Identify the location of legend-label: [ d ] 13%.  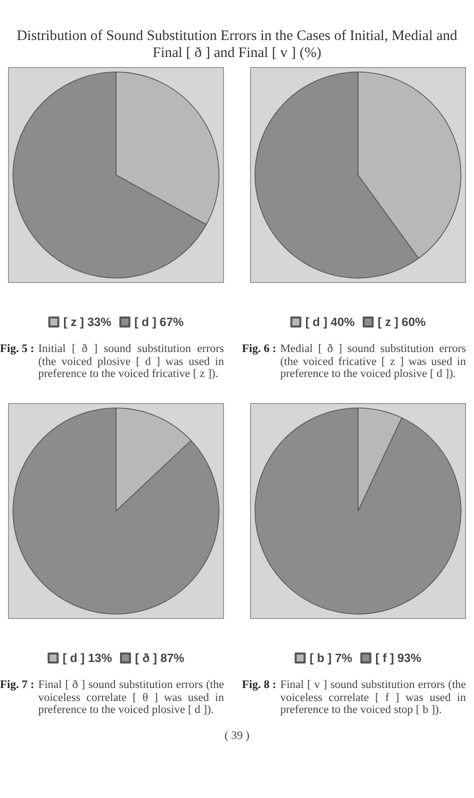
(87, 658).